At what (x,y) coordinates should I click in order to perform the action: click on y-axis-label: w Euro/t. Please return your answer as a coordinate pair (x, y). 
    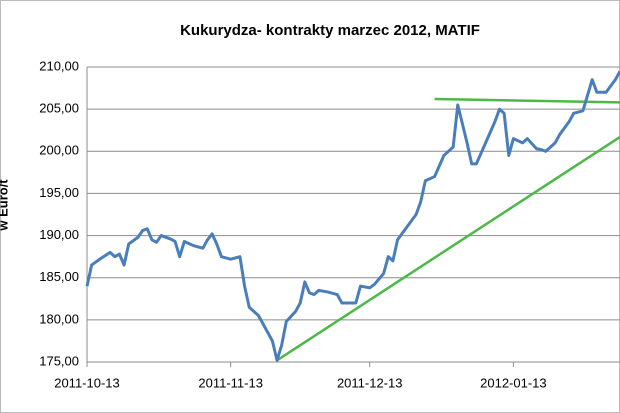
    Looking at the image, I should click on (5, 205).